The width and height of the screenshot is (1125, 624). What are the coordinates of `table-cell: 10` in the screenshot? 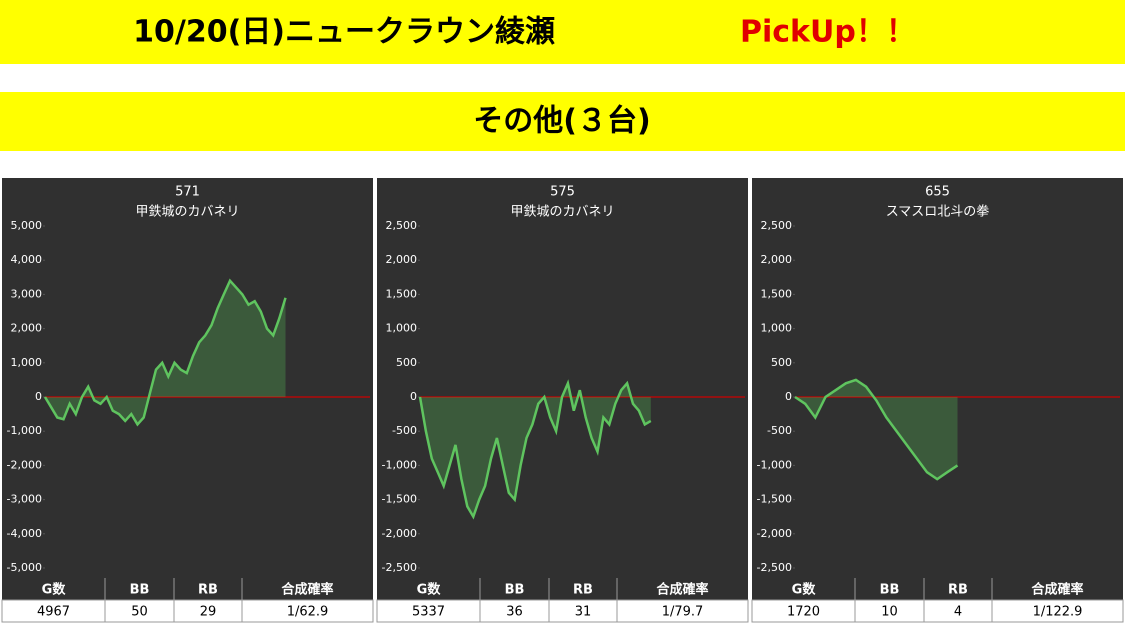 It's located at (889, 612).